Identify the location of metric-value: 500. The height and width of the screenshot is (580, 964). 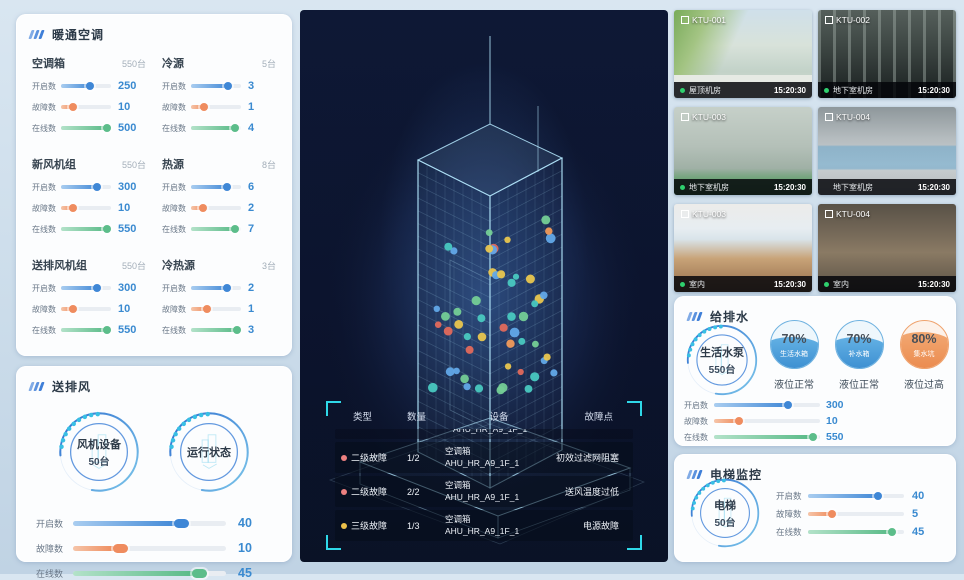
(127, 128).